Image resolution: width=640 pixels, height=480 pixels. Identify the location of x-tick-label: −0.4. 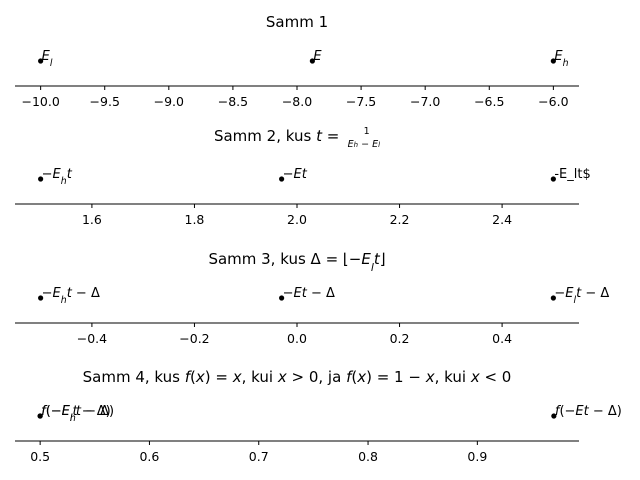
(92, 338).